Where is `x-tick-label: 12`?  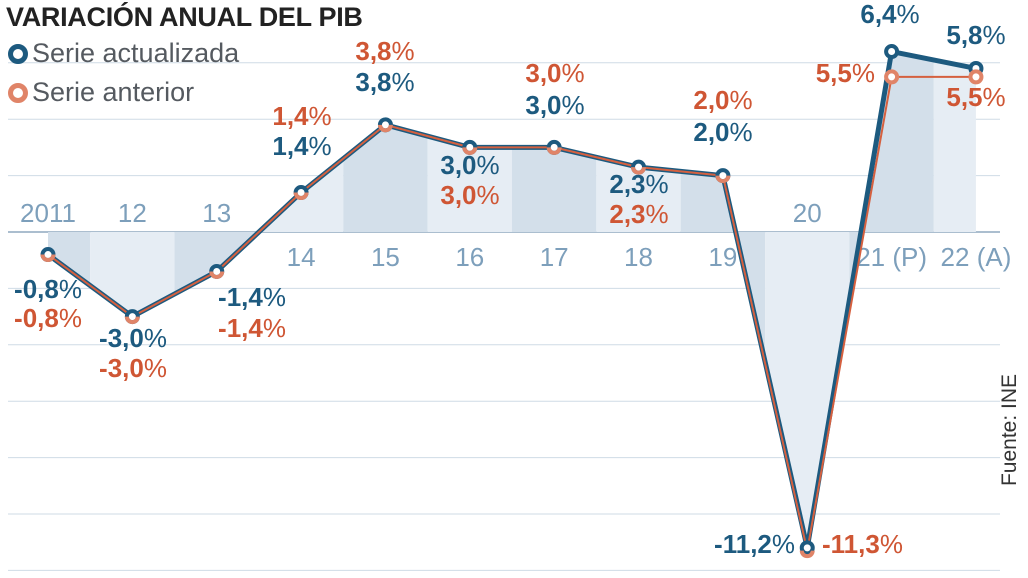
x-tick-label: 12 is located at coordinates (132, 213).